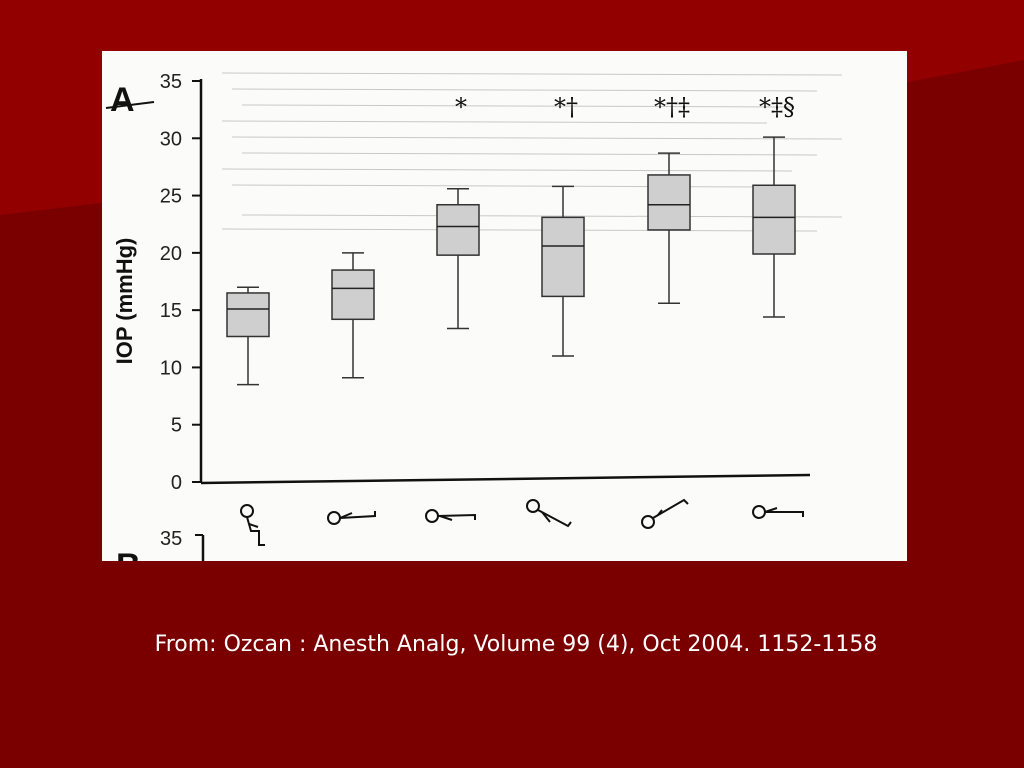  I want to click on head-up-icon, so click(665, 513).